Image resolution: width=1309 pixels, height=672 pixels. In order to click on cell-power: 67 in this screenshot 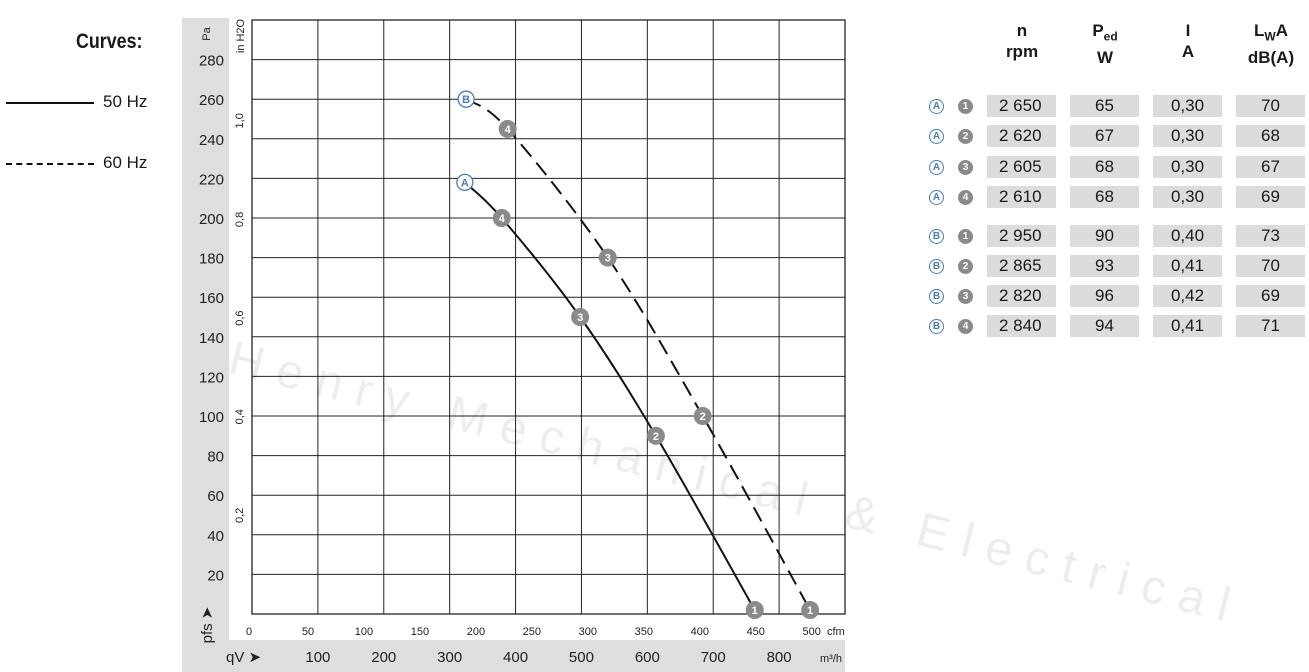, I will do `click(1104, 136)`.